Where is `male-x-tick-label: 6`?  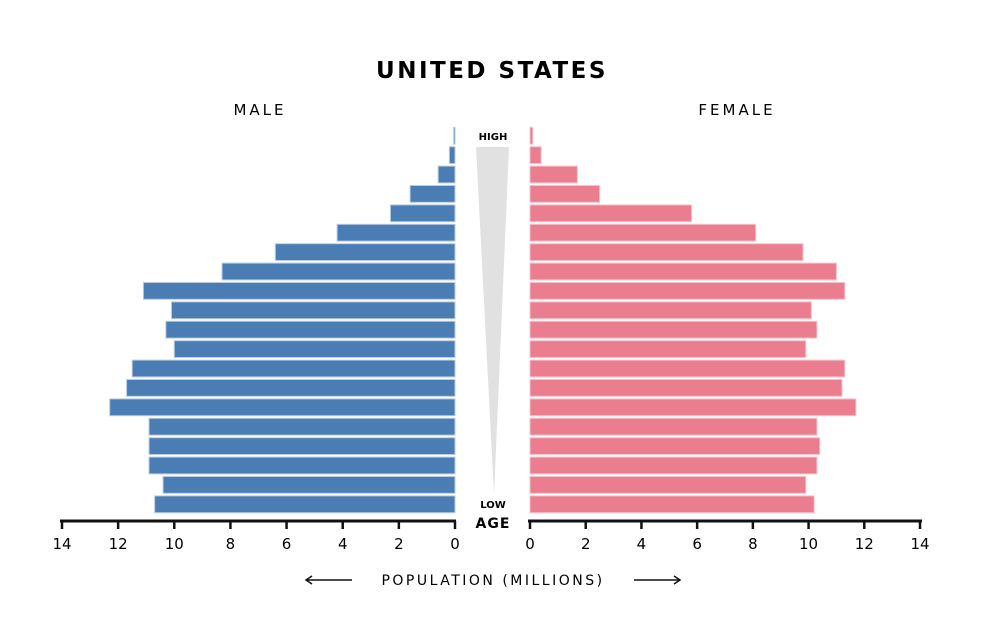 male-x-tick-label: 6 is located at coordinates (287, 544).